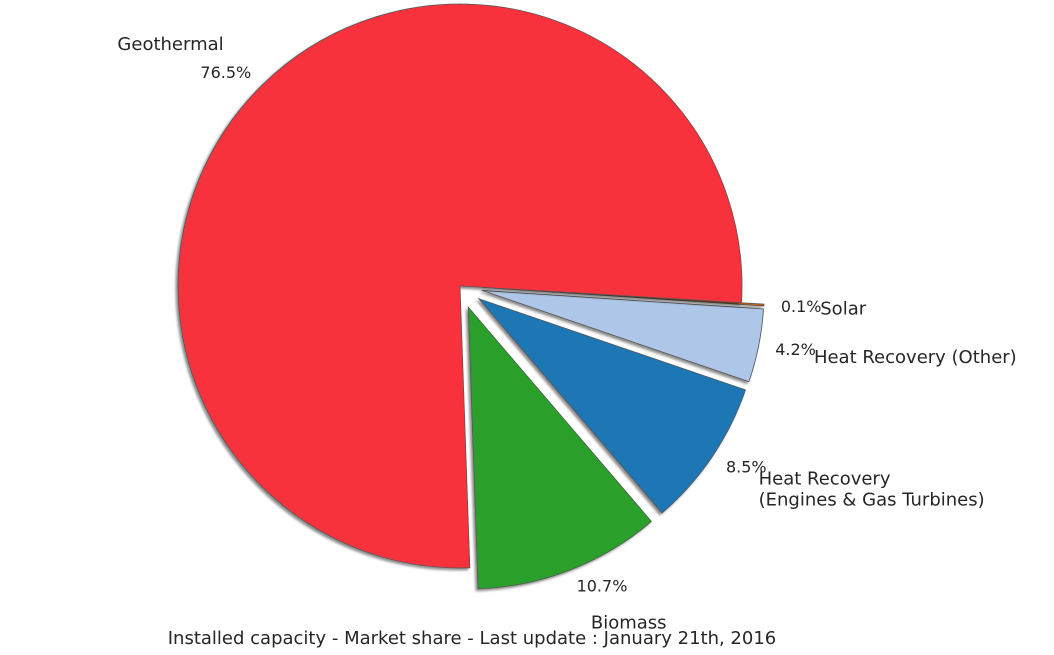 The width and height of the screenshot is (1054, 655). I want to click on pie-category-label: Heat Recovery (Engines & Gas Turbines), so click(872, 489).